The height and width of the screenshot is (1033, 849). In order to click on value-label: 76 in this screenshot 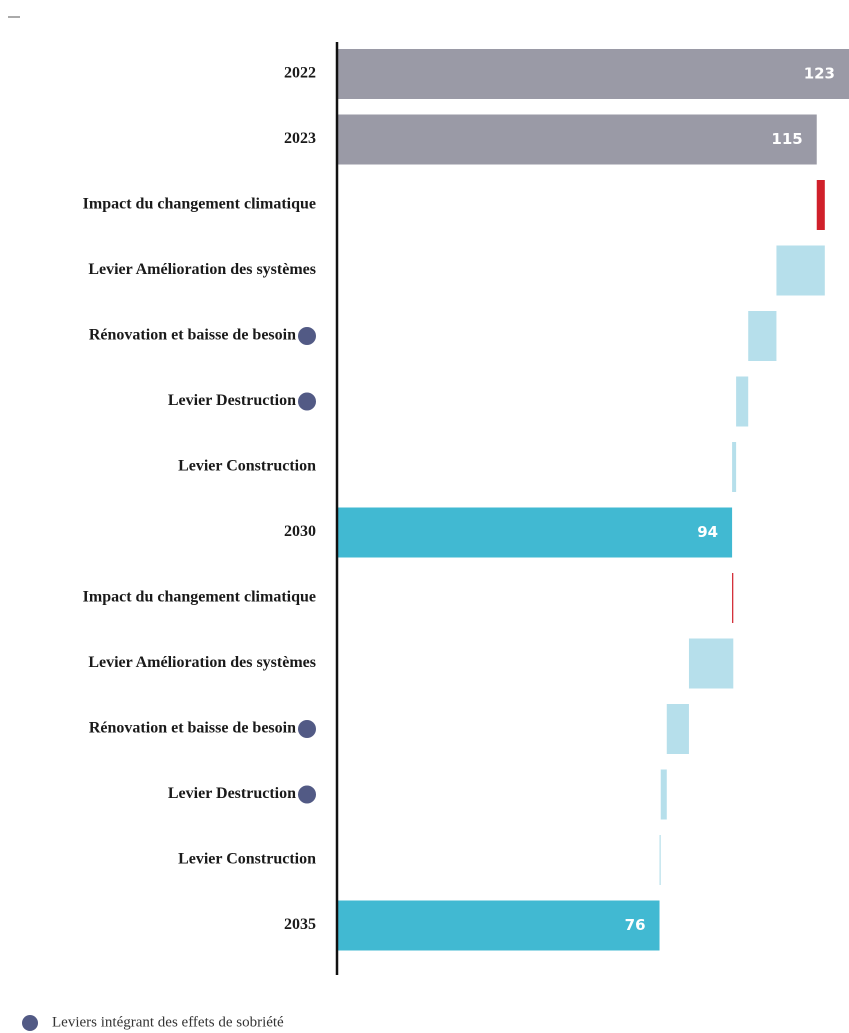, I will do `click(635, 925)`.